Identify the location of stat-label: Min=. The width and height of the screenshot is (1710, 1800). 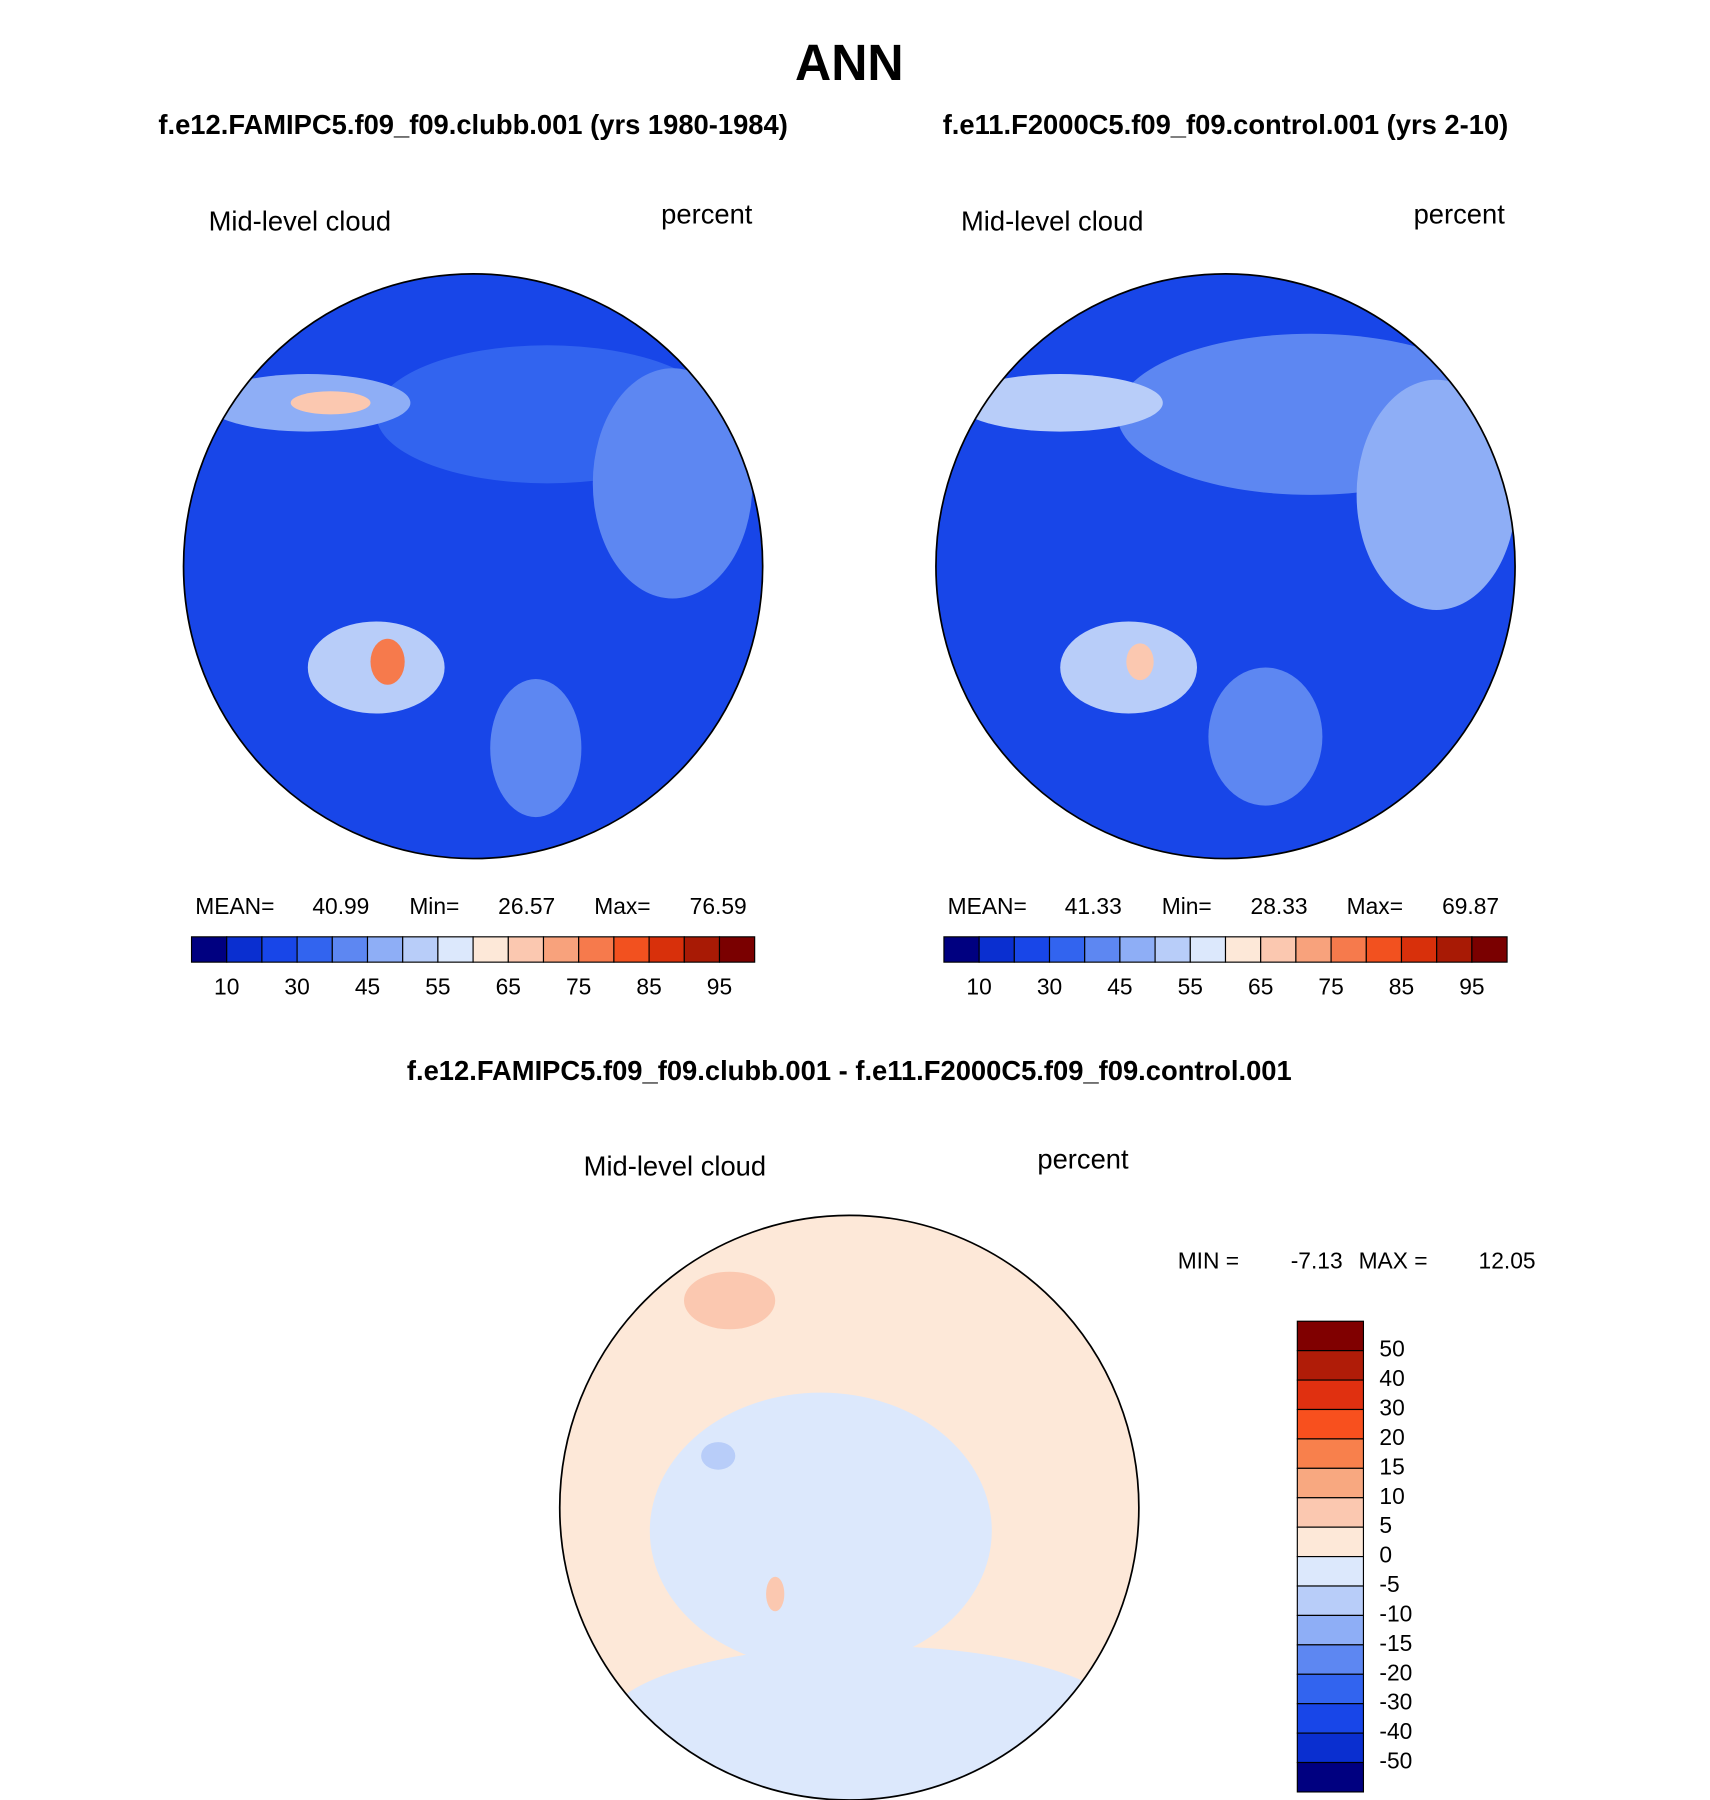
(1187, 906).